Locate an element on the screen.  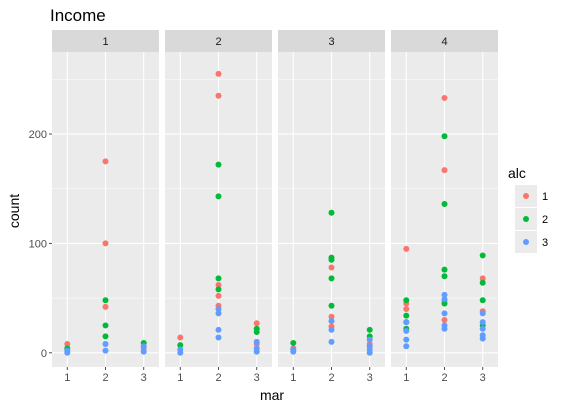
y-tick-label: 100 is located at coordinates (38, 244).